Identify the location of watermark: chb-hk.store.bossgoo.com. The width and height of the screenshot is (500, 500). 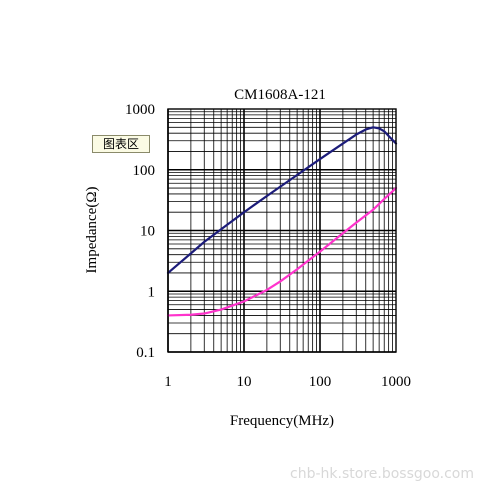
(382, 474).